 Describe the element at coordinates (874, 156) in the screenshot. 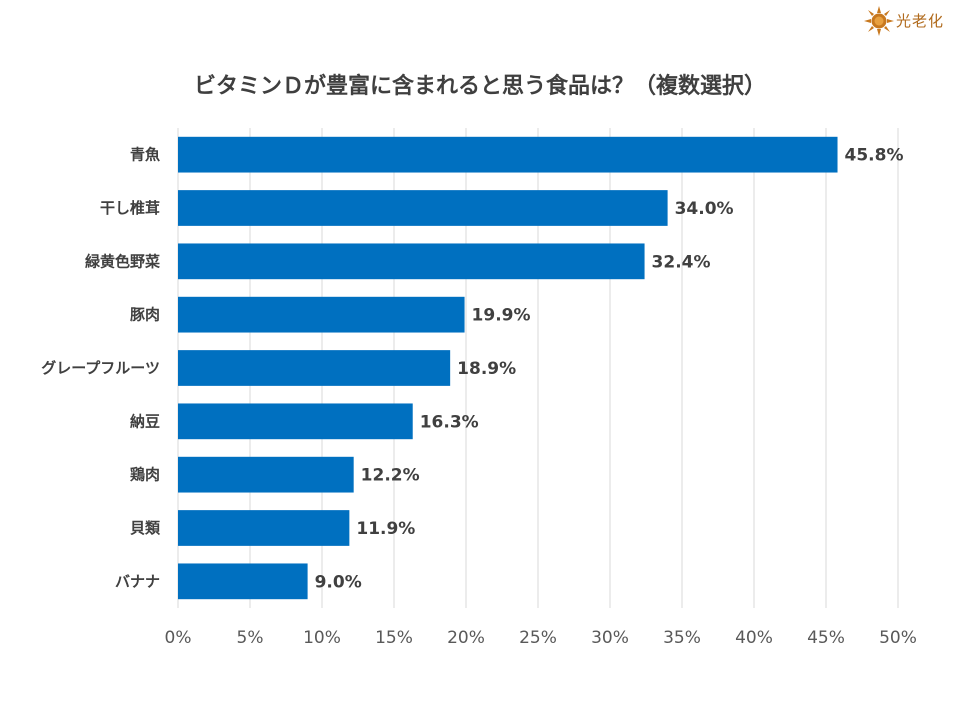

I see `data-label: 45.8%` at that location.